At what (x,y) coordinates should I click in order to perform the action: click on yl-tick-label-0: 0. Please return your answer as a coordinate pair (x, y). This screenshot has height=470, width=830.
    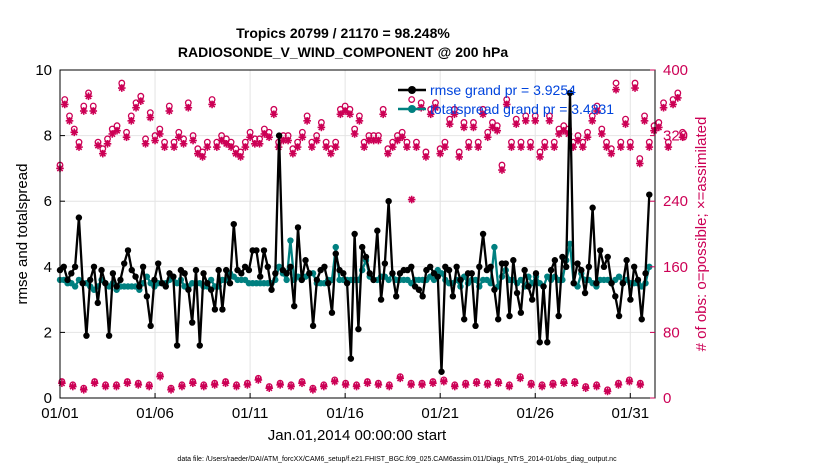
    Looking at the image, I should click on (48, 398).